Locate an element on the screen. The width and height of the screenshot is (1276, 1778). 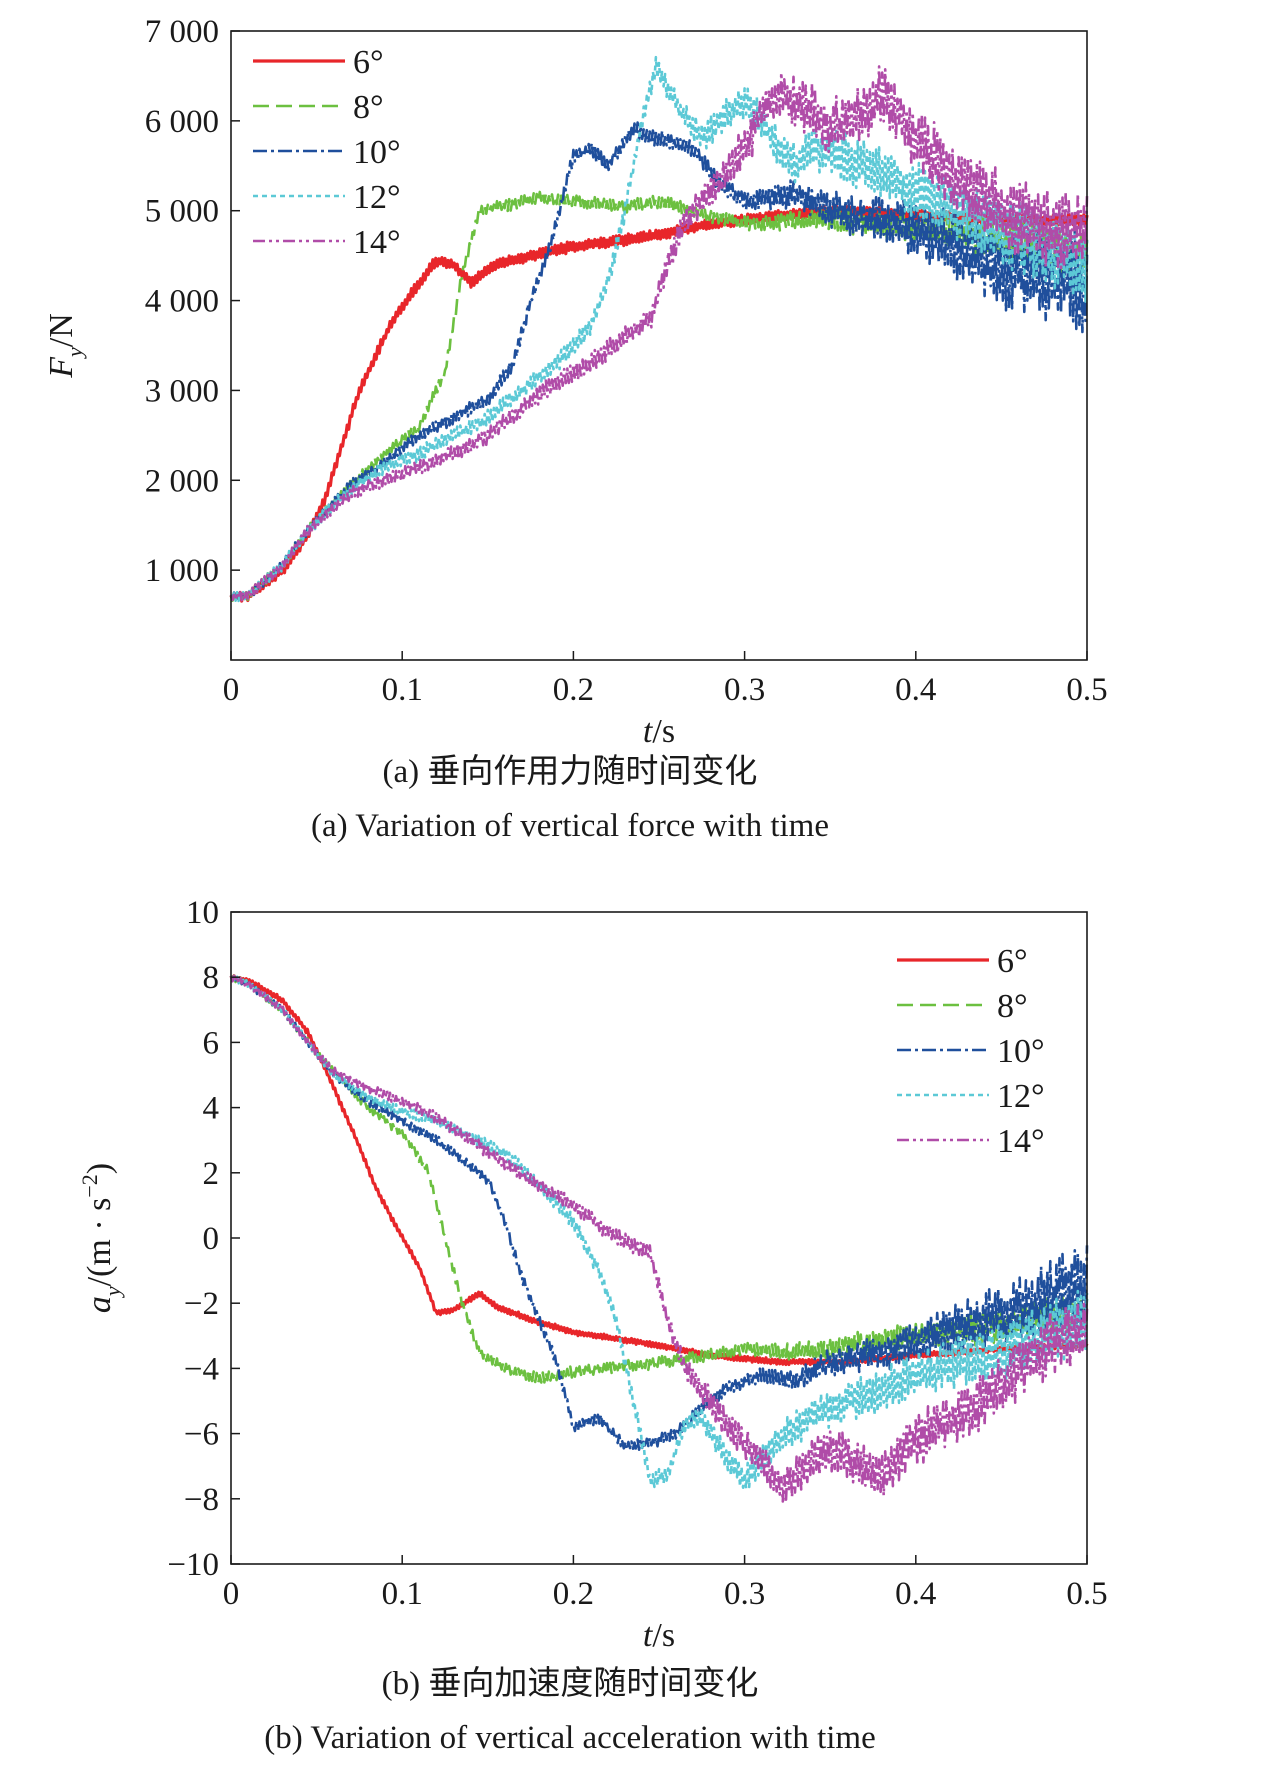
y-tick-label: 0 is located at coordinates (211, 1239).